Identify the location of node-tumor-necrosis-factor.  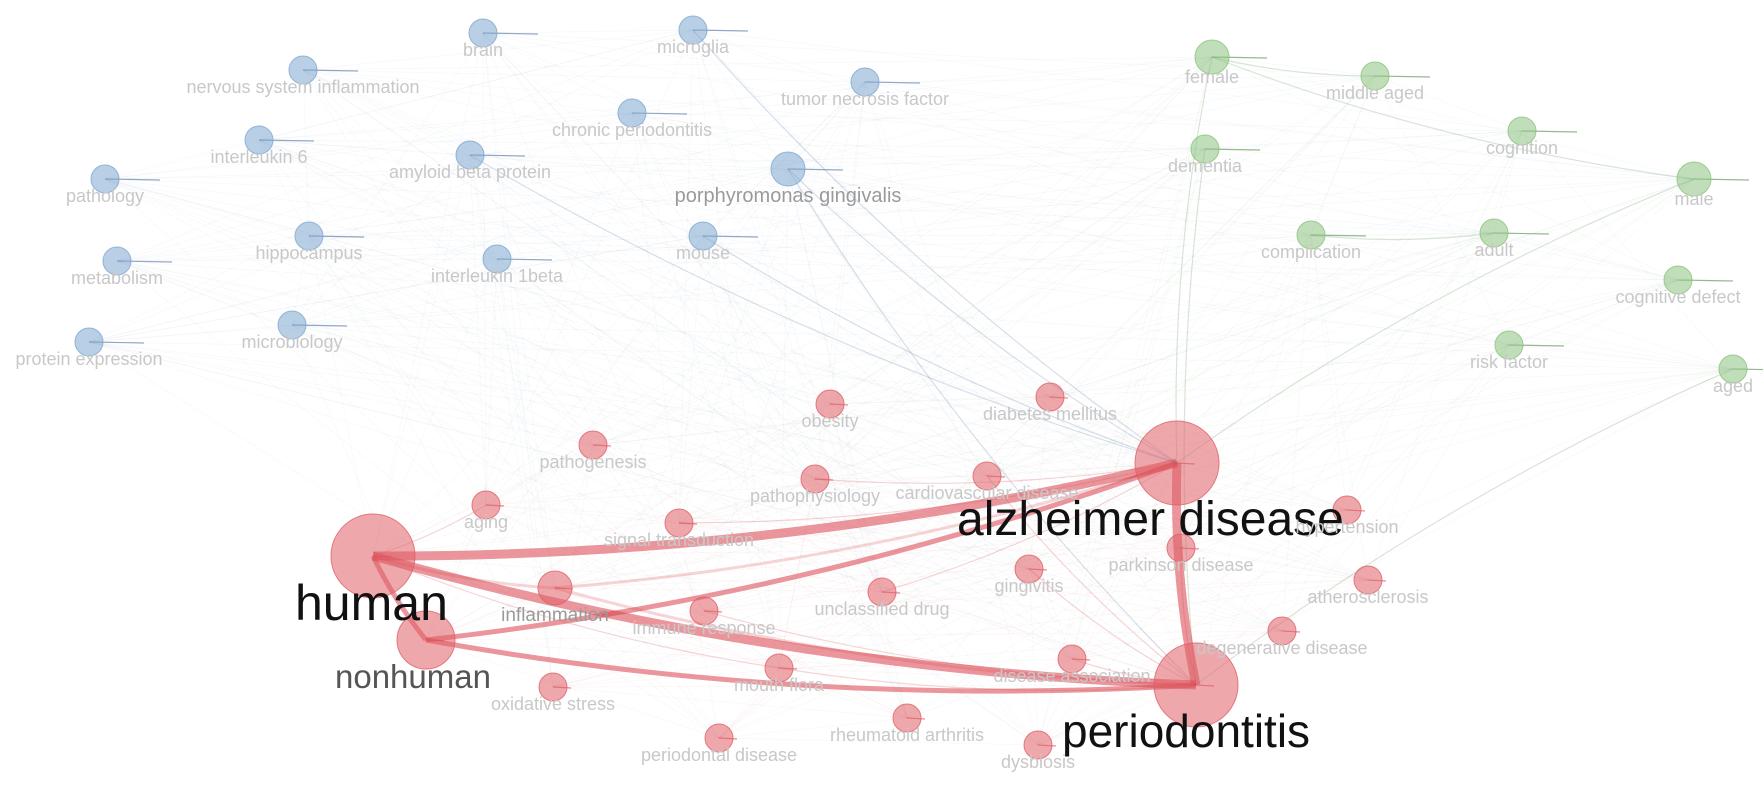
(865, 82).